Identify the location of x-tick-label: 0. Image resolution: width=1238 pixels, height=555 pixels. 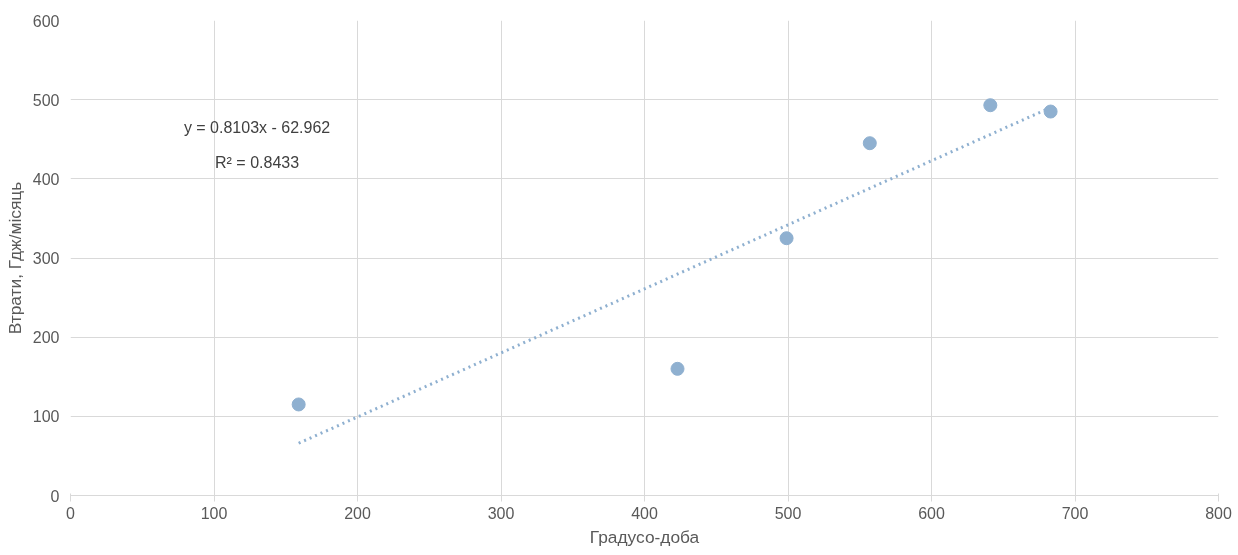
(71, 513).